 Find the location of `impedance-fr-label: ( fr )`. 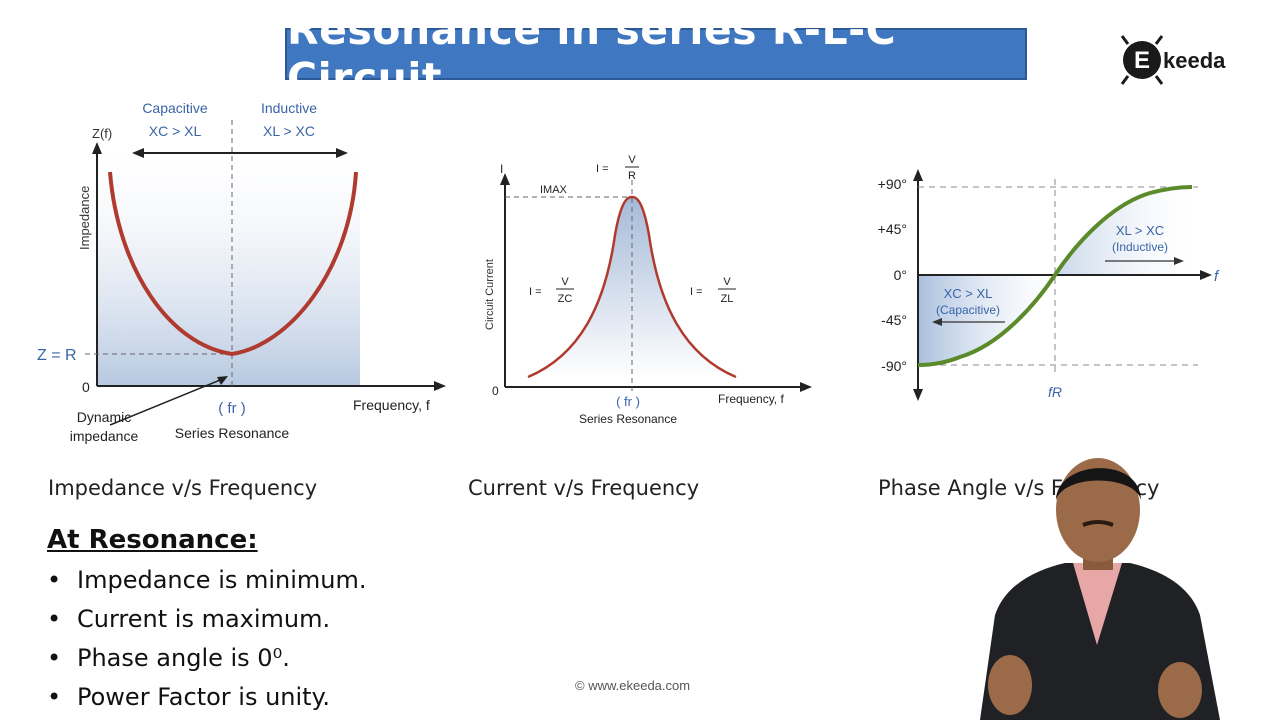

impedance-fr-label: ( fr ) is located at coordinates (232, 408).